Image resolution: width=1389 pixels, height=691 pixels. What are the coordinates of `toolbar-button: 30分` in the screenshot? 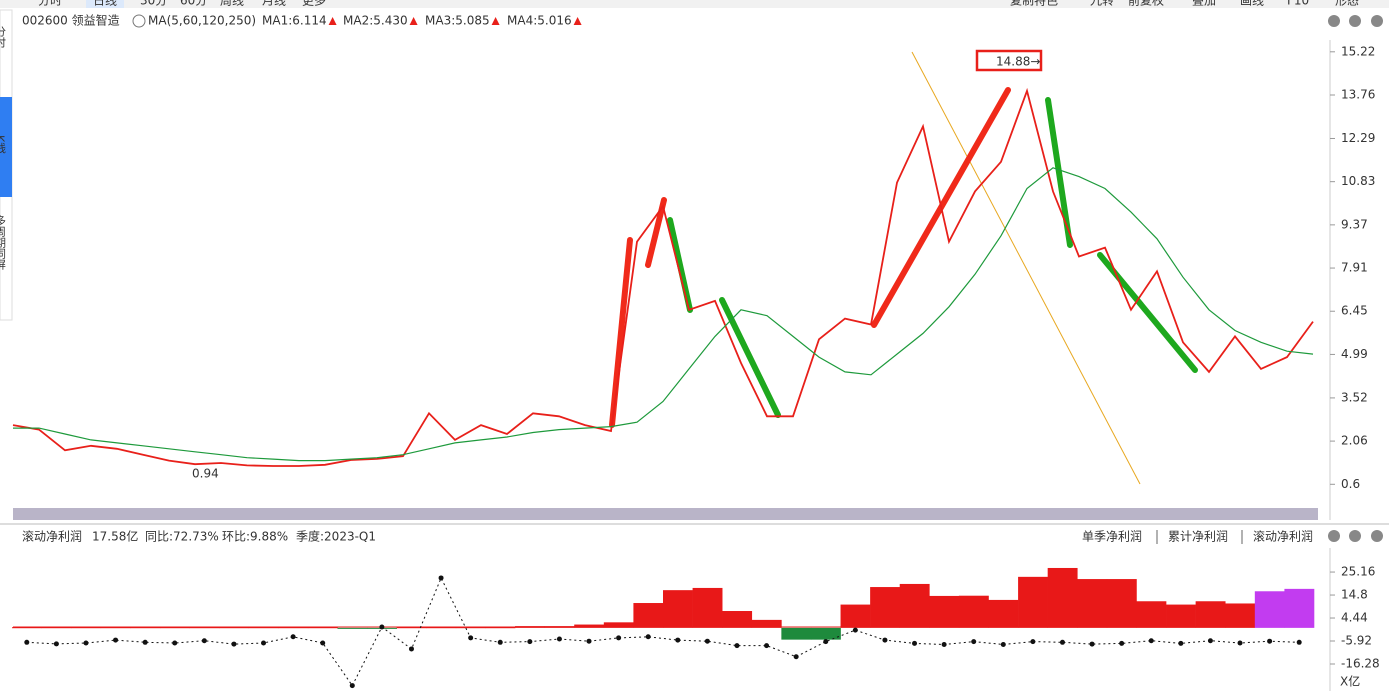 It's located at (153, 4).